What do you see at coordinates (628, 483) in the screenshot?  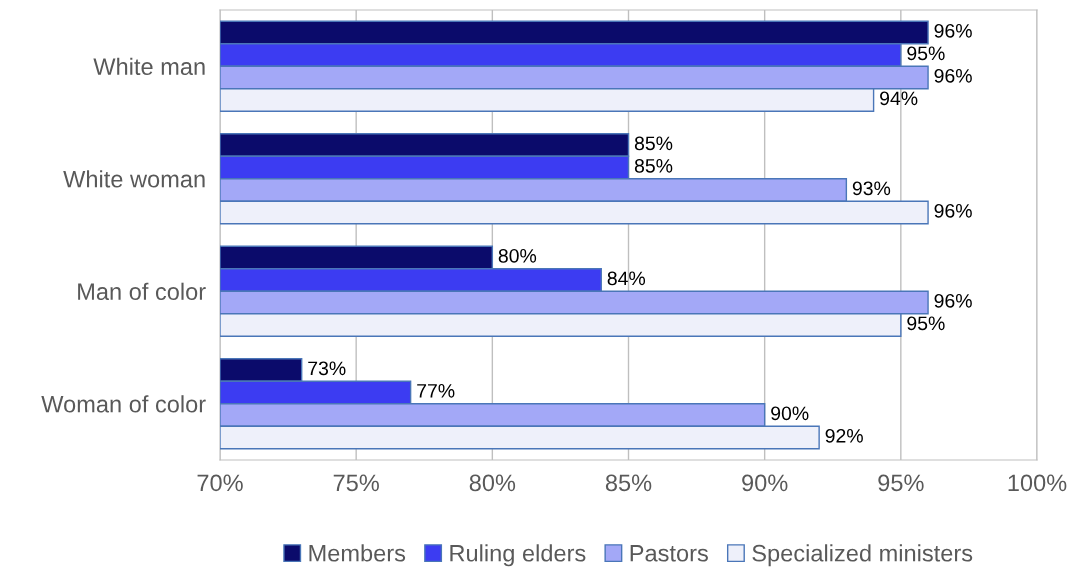 I see `x-tick-label: 85%` at bounding box center [628, 483].